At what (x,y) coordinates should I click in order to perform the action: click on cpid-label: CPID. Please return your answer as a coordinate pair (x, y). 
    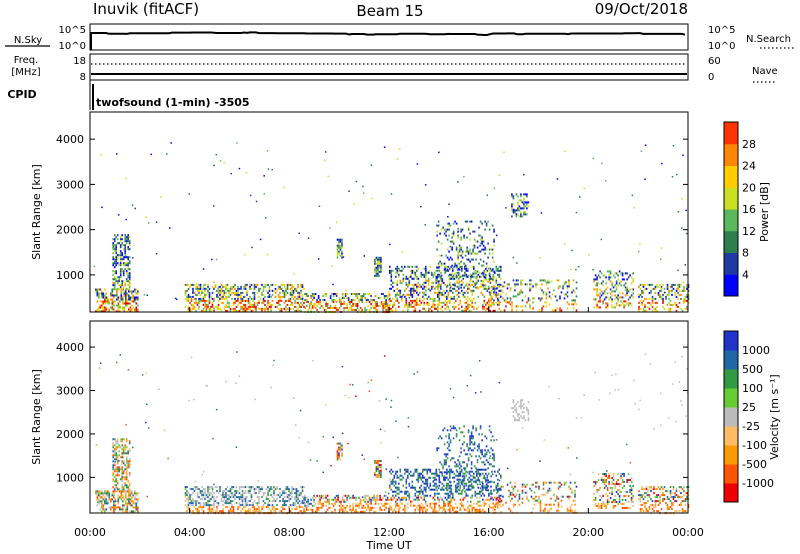
    Looking at the image, I should click on (21, 94).